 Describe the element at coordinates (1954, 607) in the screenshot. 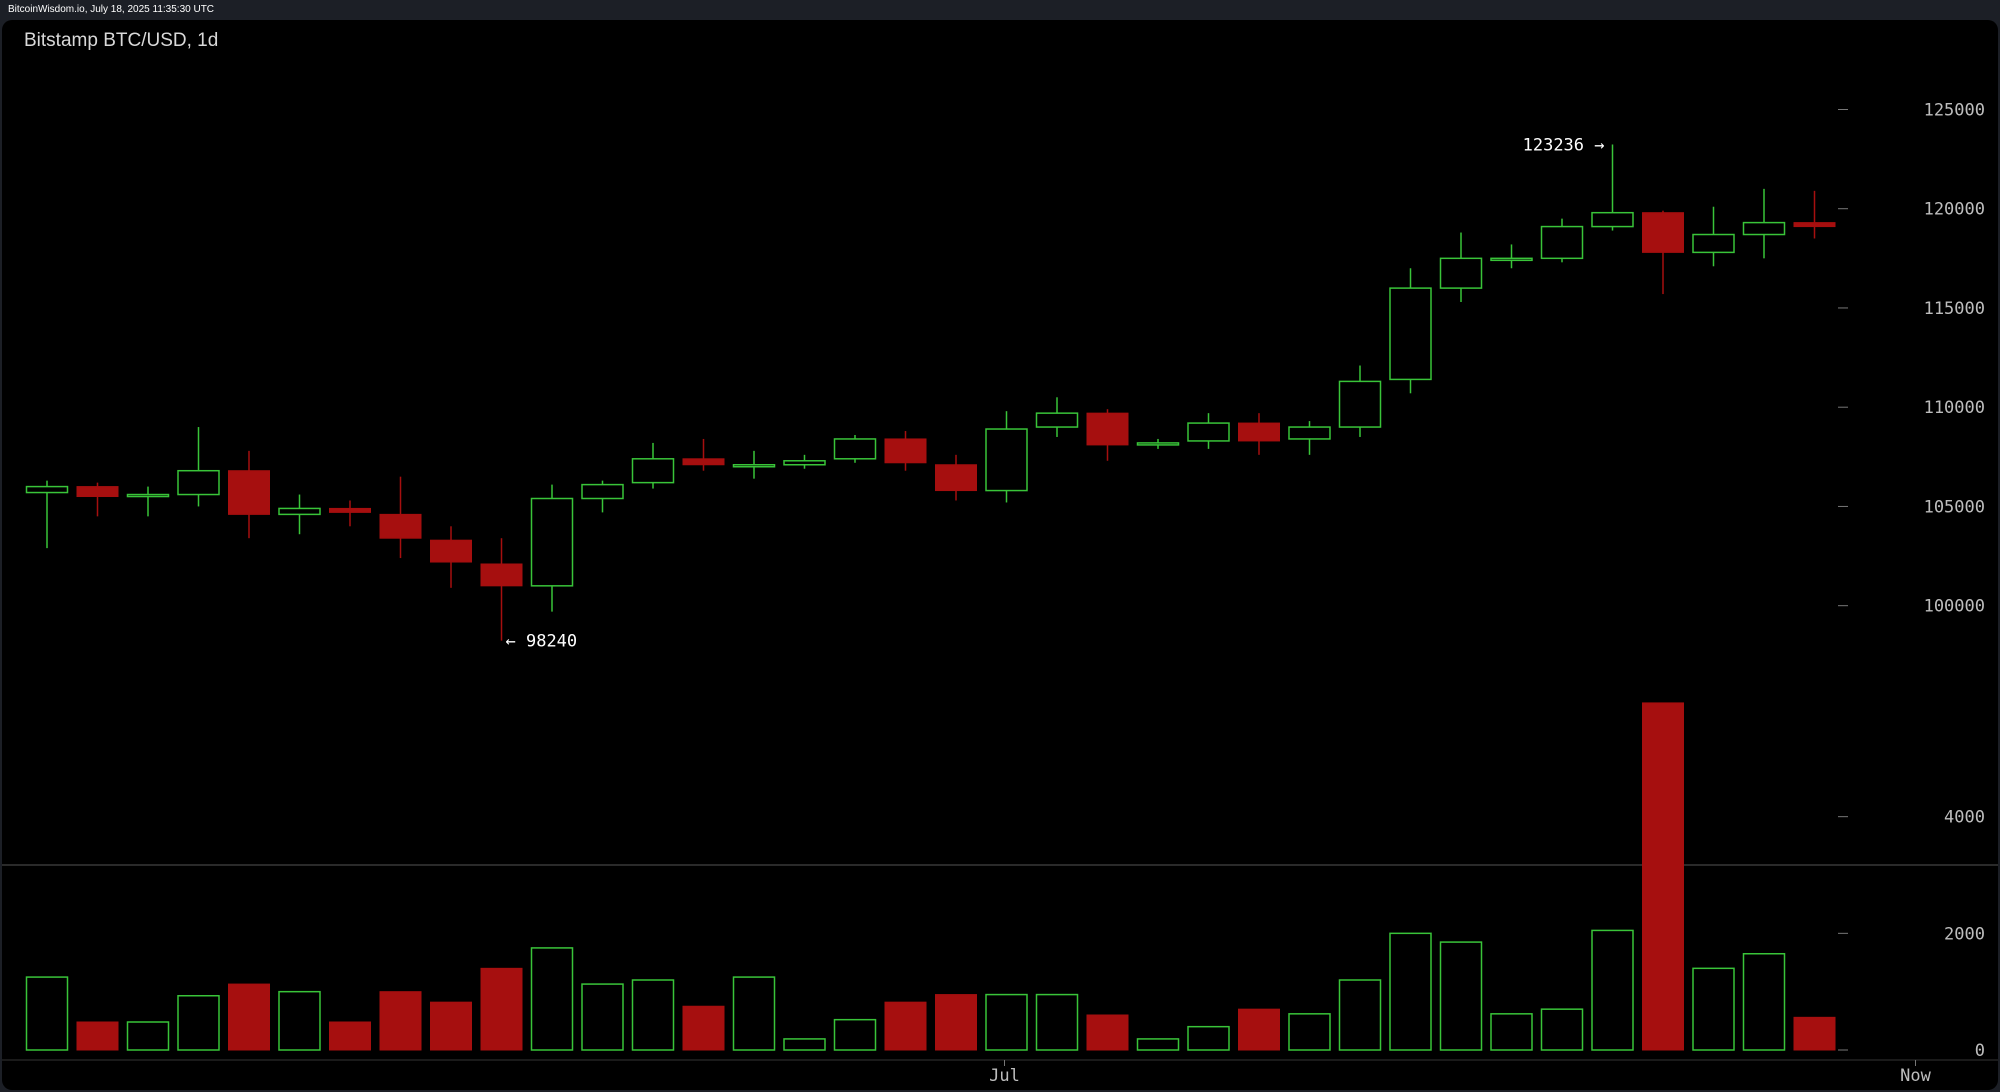

I see `price-tick-label: 100000` at that location.